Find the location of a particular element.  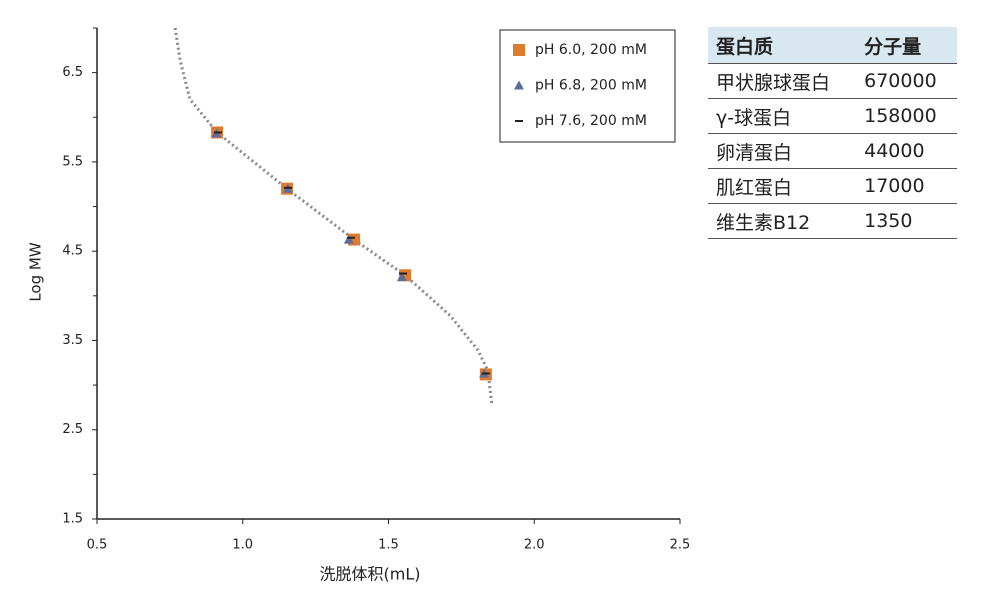

table-row: γ-球蛋白 158000 is located at coordinates (832, 116).